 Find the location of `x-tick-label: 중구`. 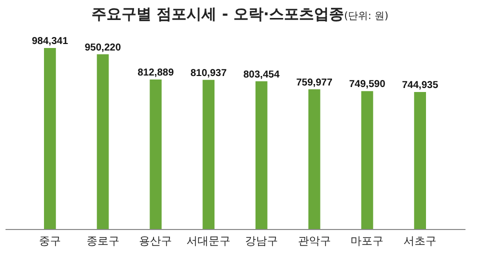

x-tick-label: 중구 is located at coordinates (49, 241).